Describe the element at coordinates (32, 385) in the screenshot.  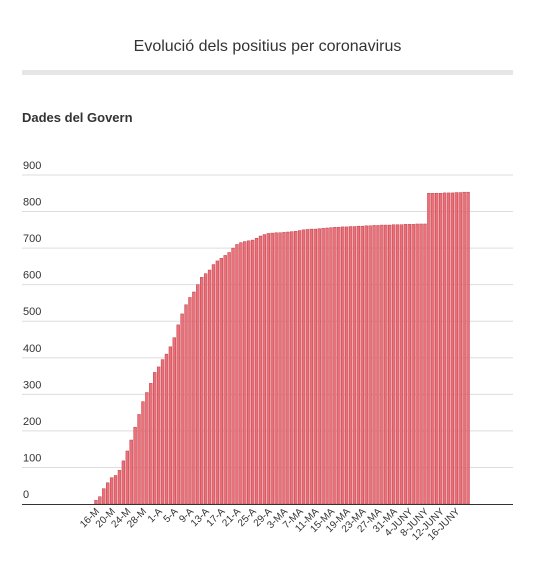
I see `y-tick-label: 300` at that location.